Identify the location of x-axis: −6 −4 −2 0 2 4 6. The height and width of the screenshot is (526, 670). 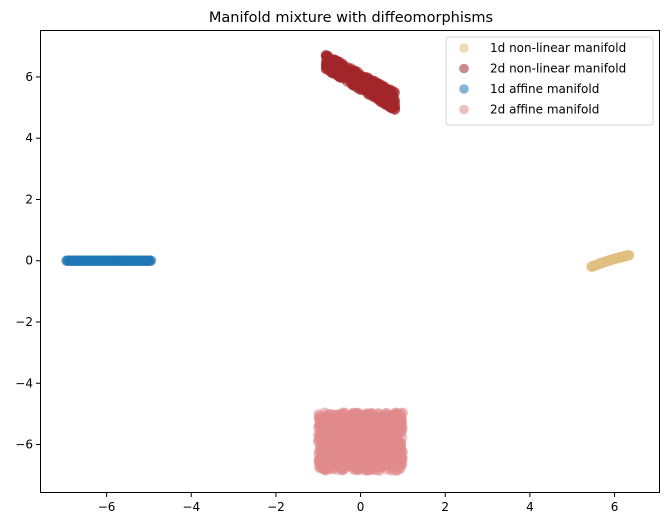
(358, 503).